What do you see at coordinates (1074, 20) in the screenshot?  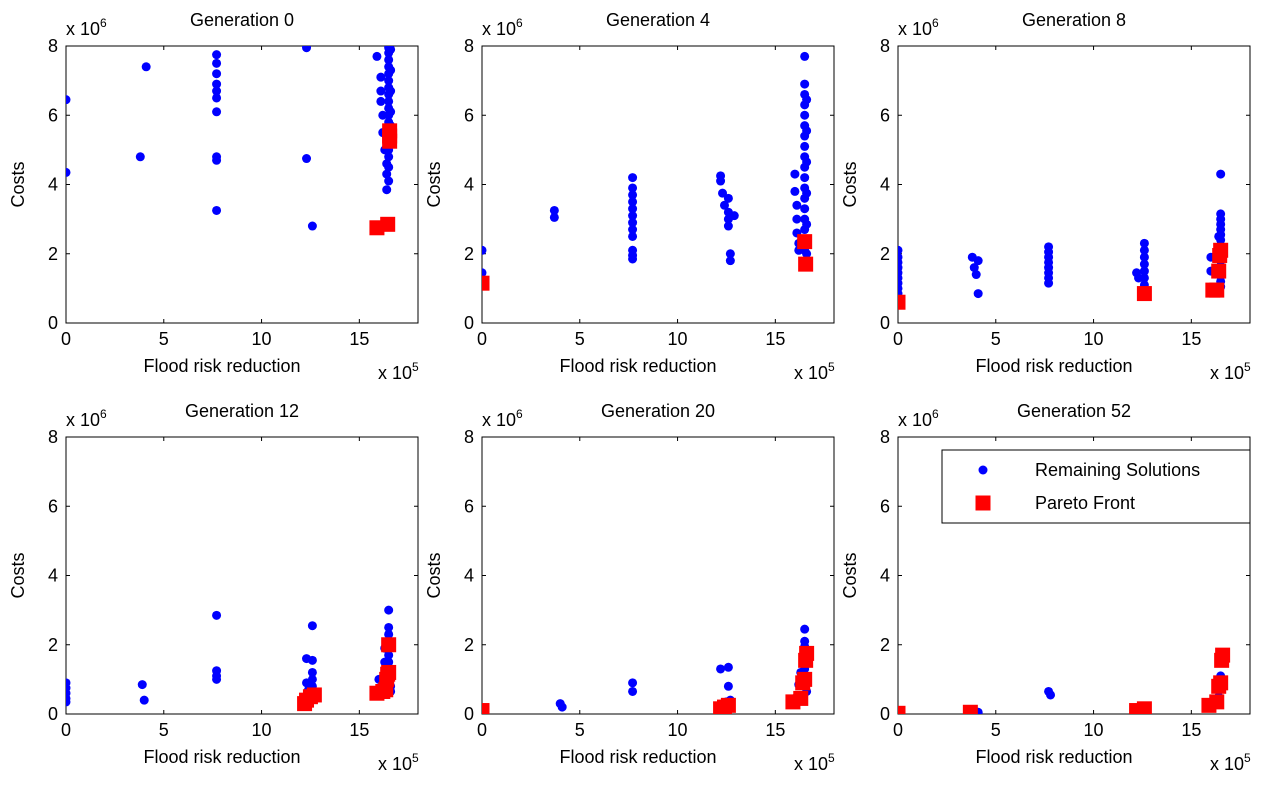 I see `panel-title: Generation 8` at bounding box center [1074, 20].